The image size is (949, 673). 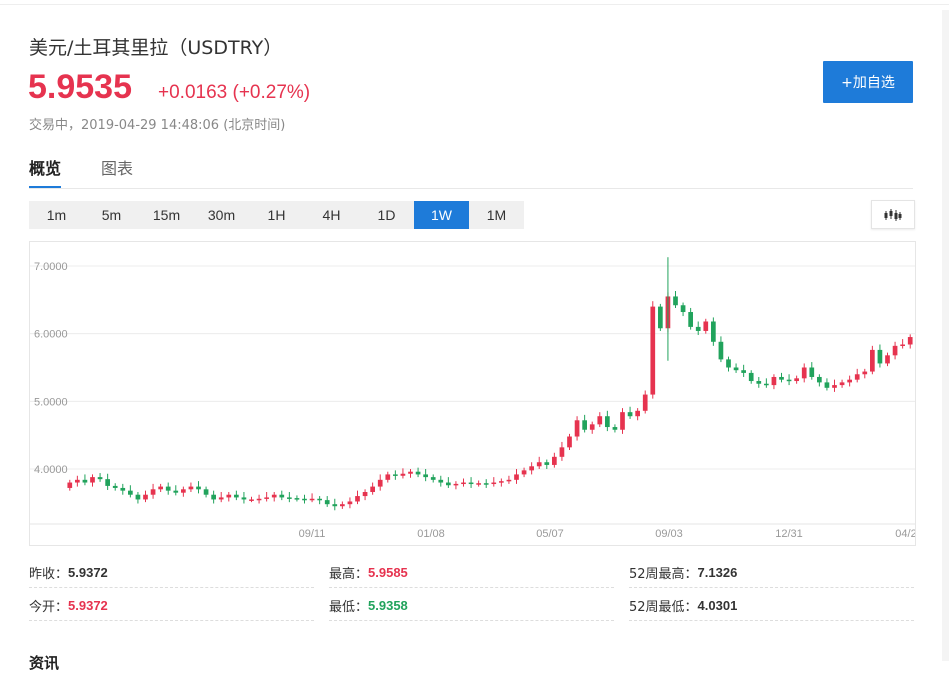 I want to click on period-1h: 1H, so click(x=276, y=215).